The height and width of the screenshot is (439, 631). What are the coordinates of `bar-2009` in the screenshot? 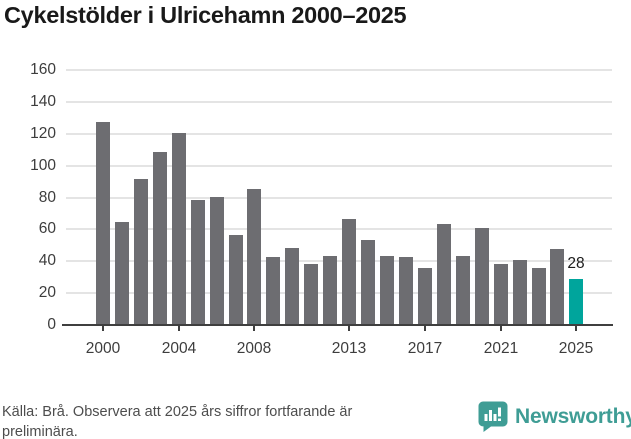 It's located at (273, 290).